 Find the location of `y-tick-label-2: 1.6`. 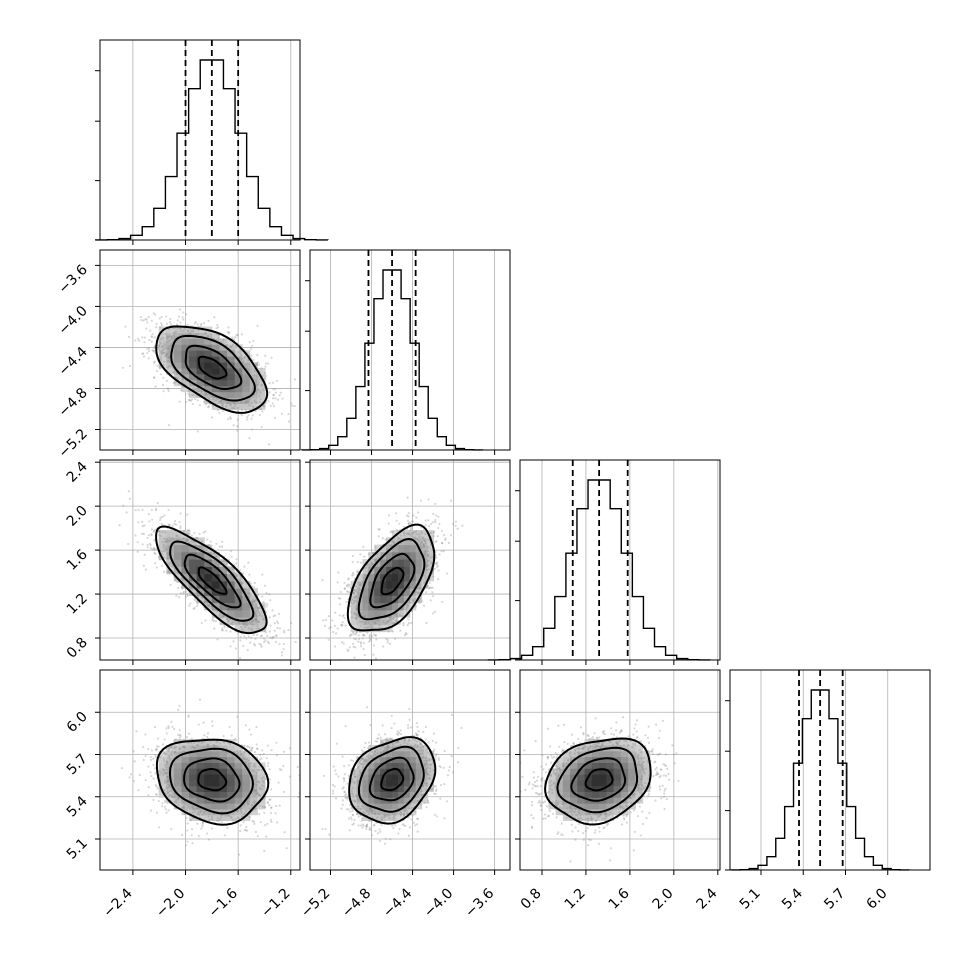

y-tick-label-2: 1.6 is located at coordinates (77, 560).